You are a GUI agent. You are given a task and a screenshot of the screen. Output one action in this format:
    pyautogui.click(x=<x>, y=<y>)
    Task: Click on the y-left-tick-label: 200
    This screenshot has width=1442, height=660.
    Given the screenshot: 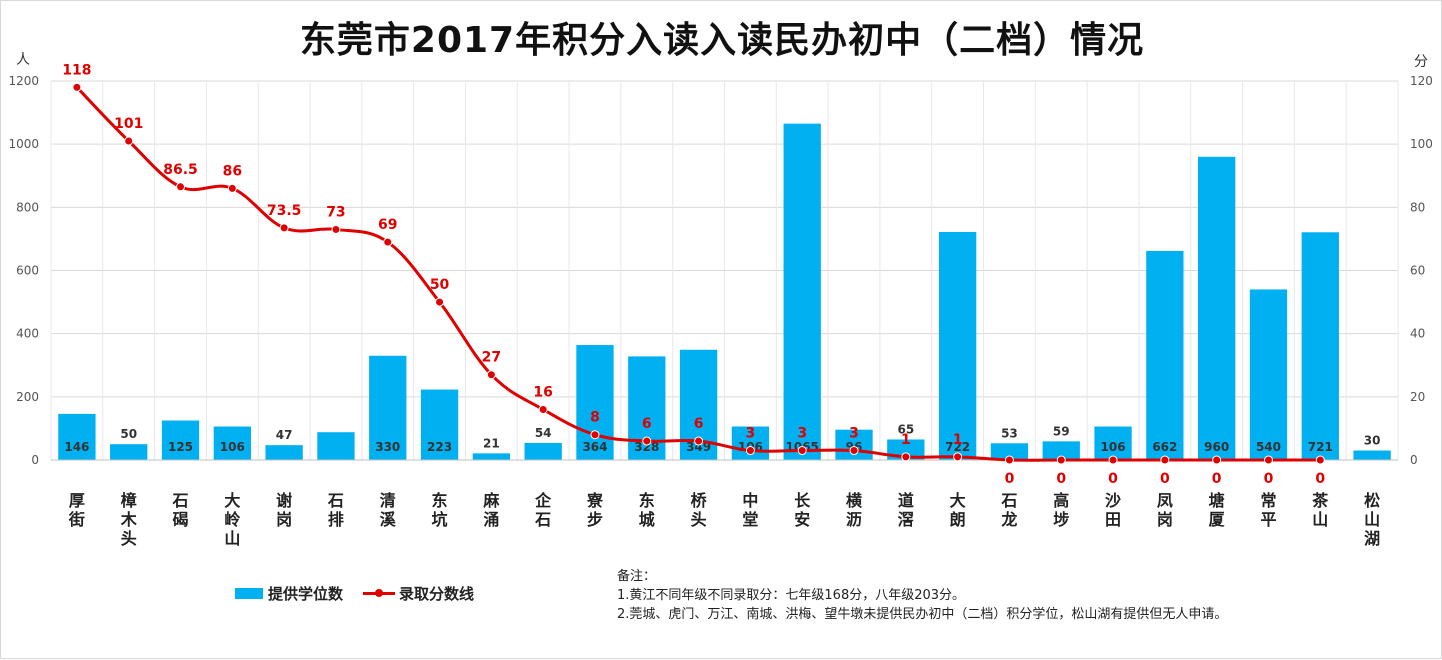 What is the action you would take?
    pyautogui.click(x=27, y=397)
    